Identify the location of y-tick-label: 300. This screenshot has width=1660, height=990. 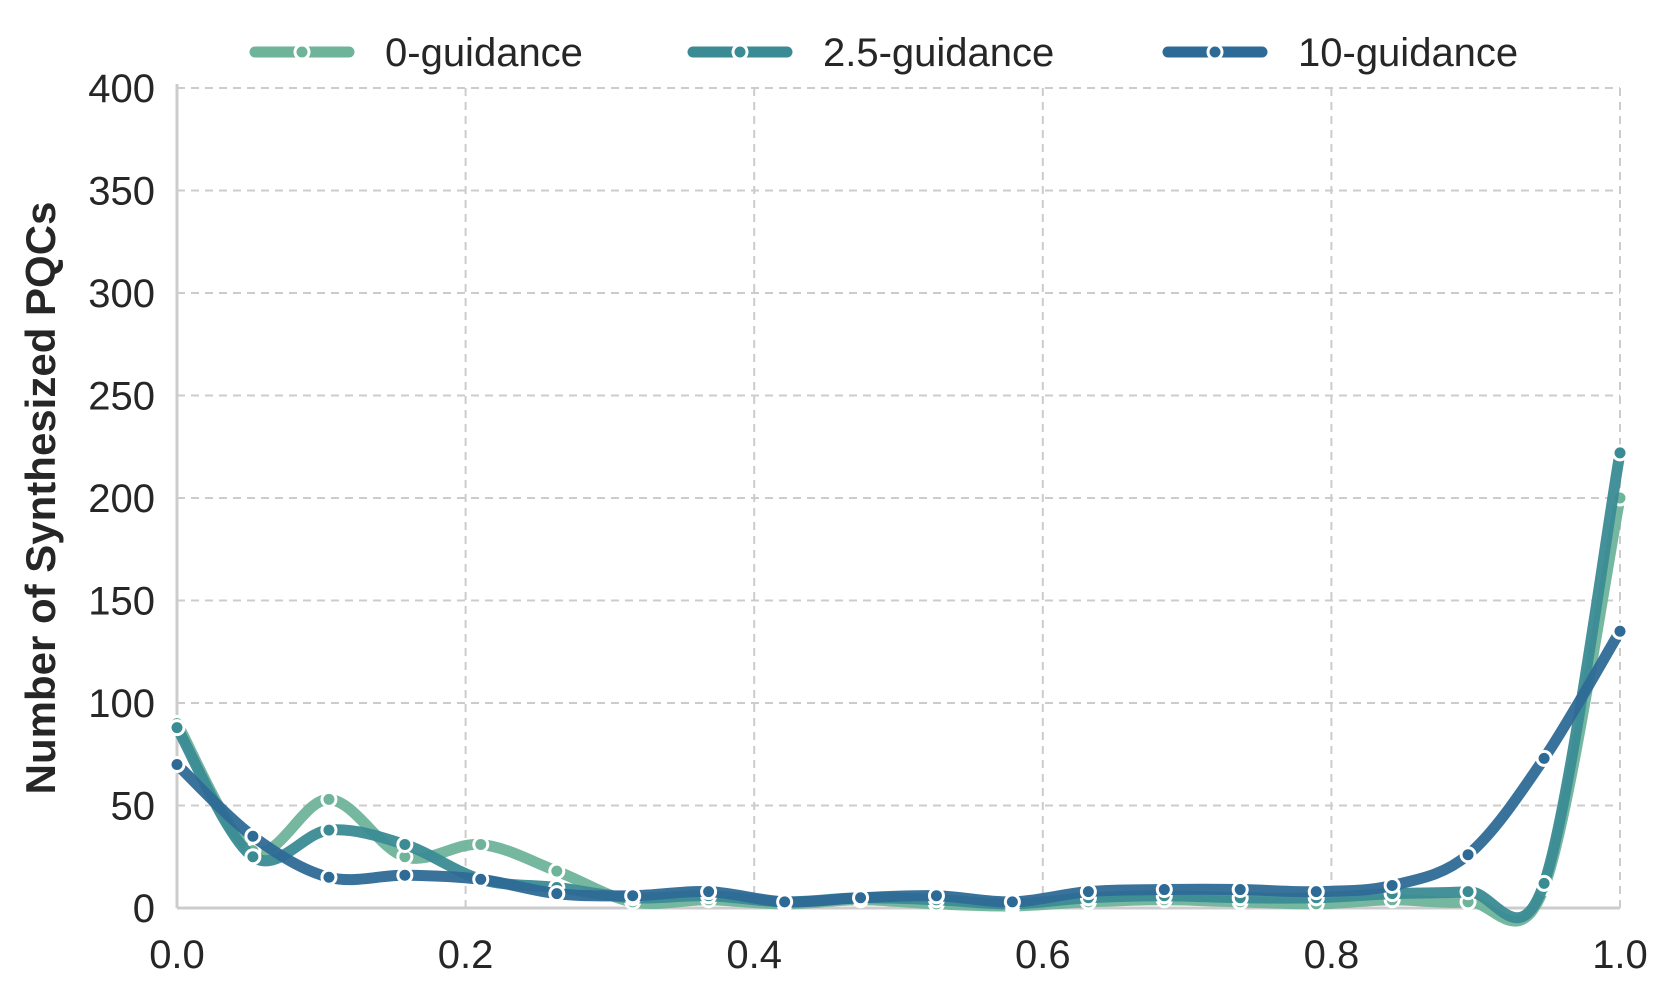
(121, 294).